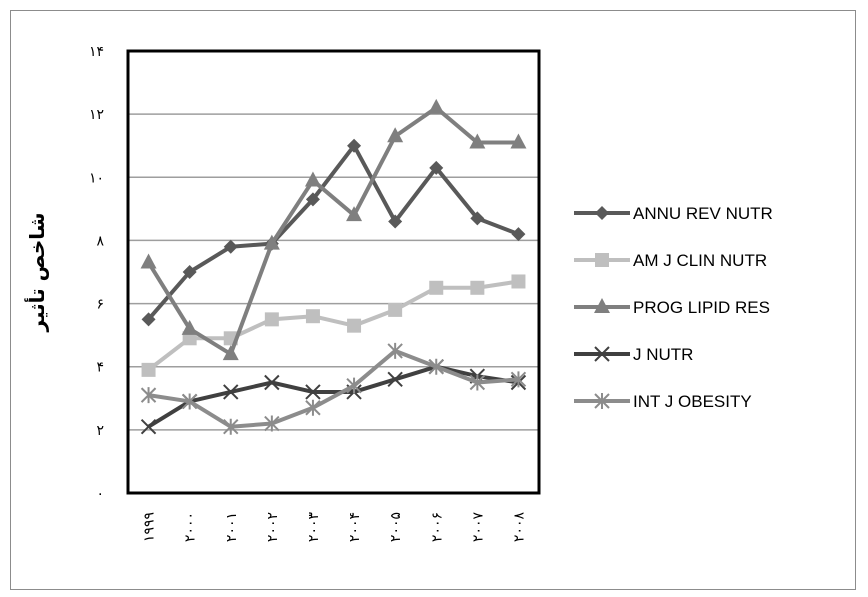 The height and width of the screenshot is (597, 868). Describe the element at coordinates (96, 178) in the screenshot. I see `y-tick-label: ۱۰` at that location.